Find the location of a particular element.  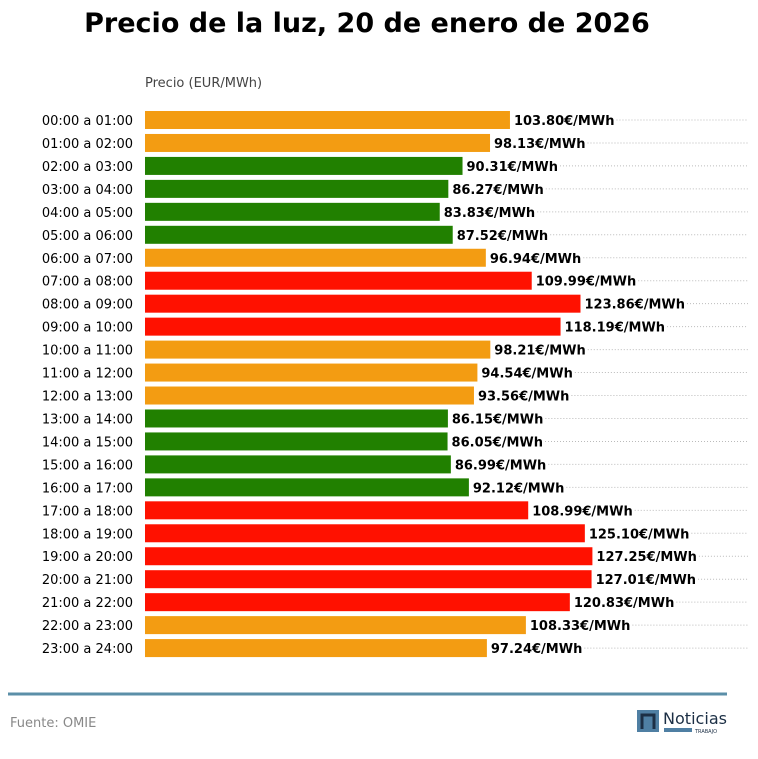

category-label: 14:00 a 15:00 is located at coordinates (87, 442).